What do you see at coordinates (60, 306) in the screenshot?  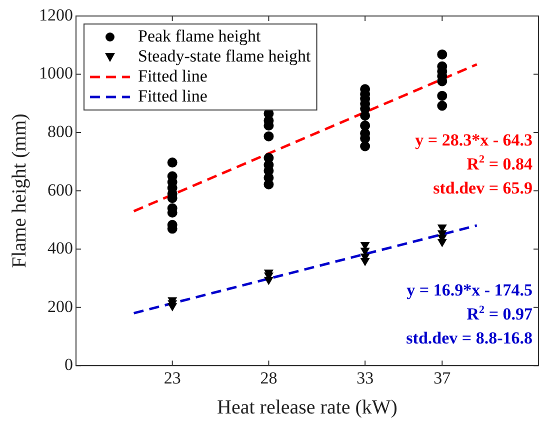 I see `y-tick-label: 200` at bounding box center [60, 306].